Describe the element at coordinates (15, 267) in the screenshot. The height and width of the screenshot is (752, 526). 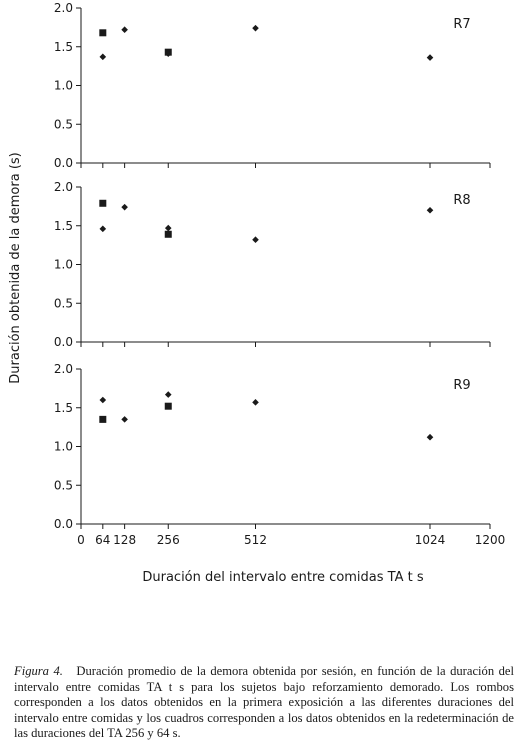
I see `y-axis-title: Duración obtenida de la demora (s)` at that location.